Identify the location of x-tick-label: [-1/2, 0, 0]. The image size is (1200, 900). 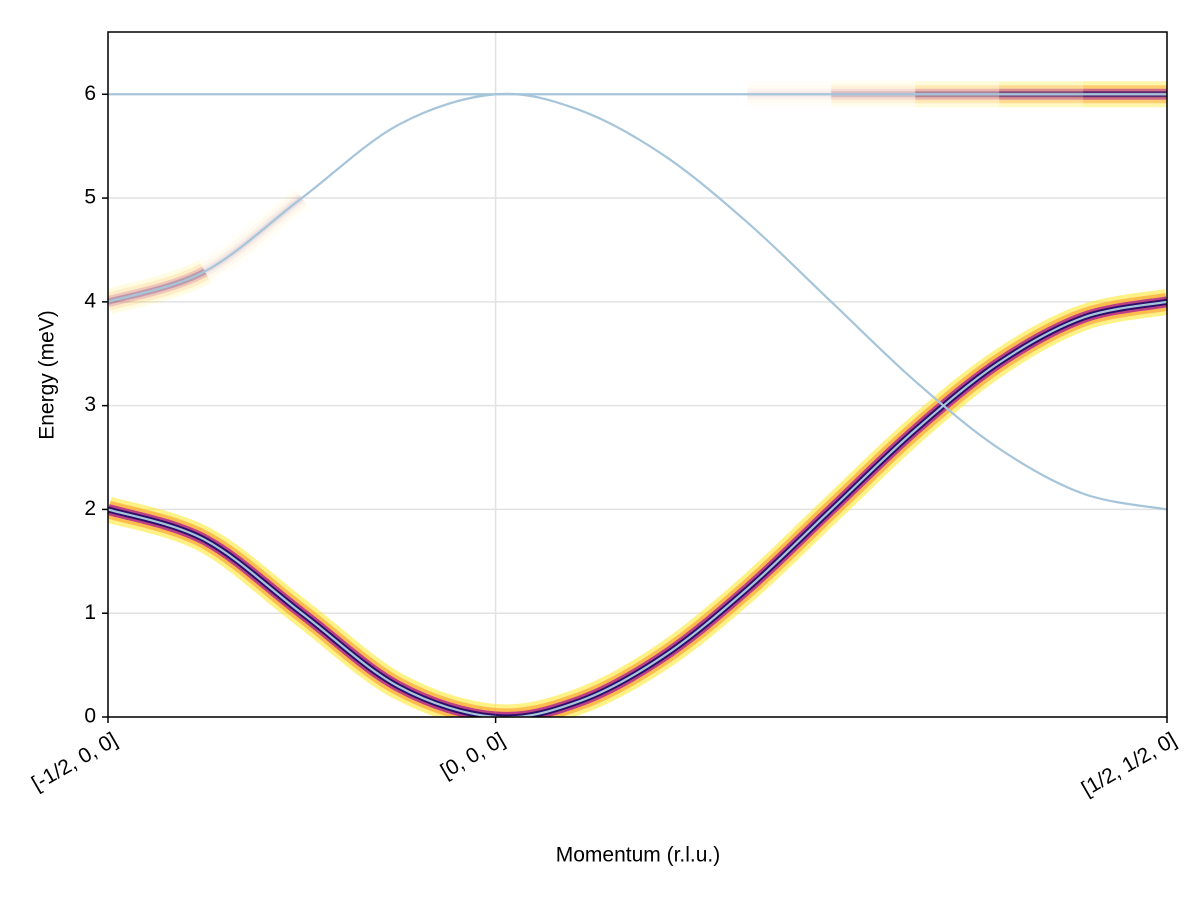
(74, 761).